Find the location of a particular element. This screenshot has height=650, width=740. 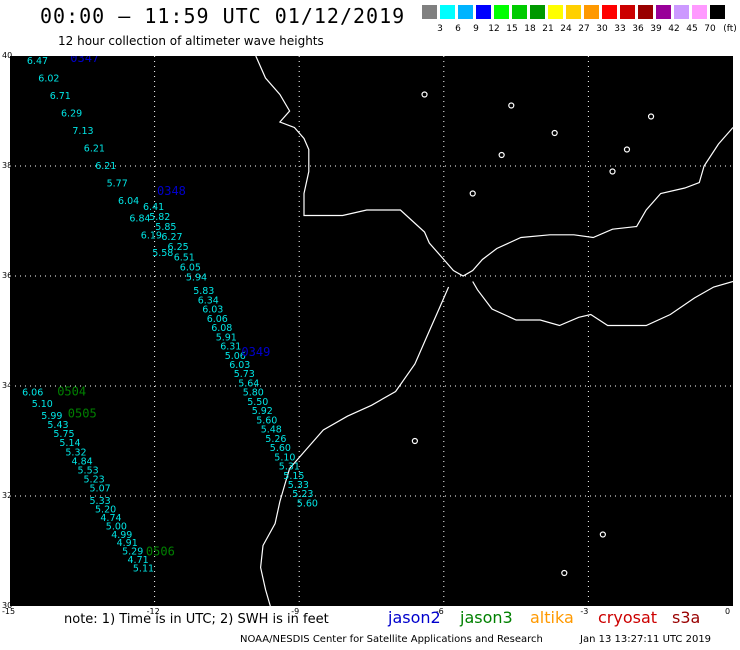

latitude-tick-label: 30 is located at coordinates (7, 605).